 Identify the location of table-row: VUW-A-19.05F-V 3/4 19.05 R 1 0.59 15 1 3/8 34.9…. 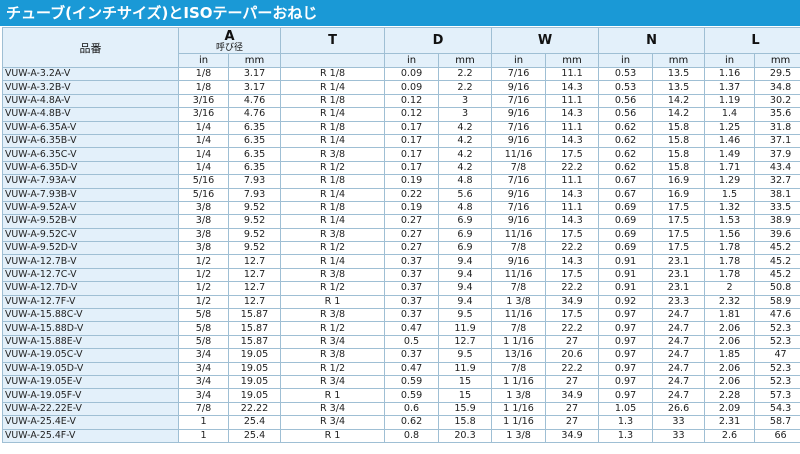
(401, 395).